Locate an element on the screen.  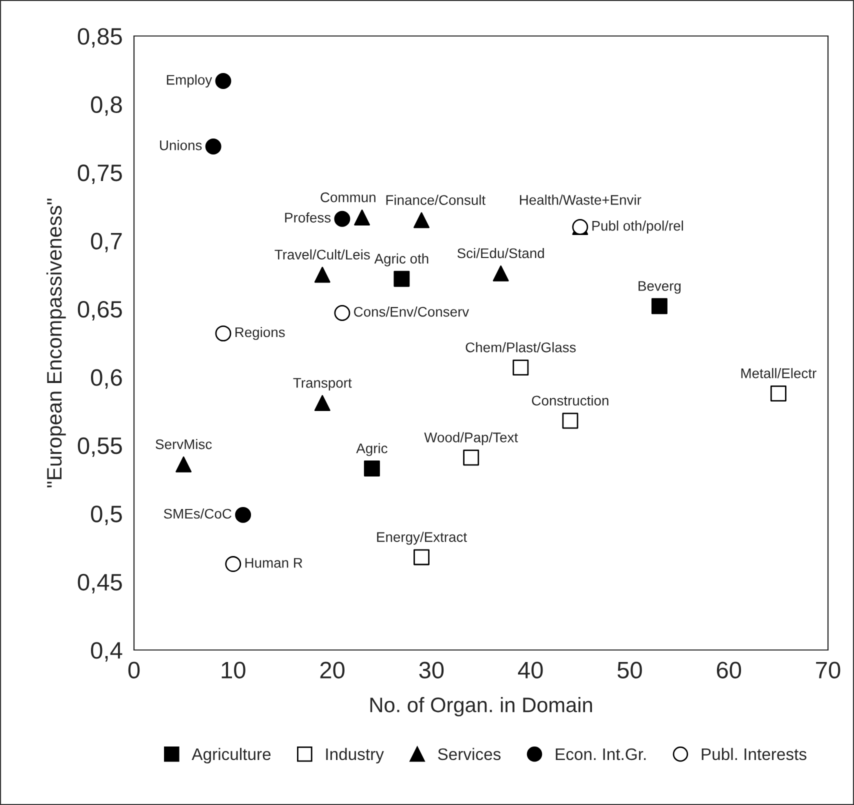
y-tick-label: 0,75 is located at coordinates (100, 174).